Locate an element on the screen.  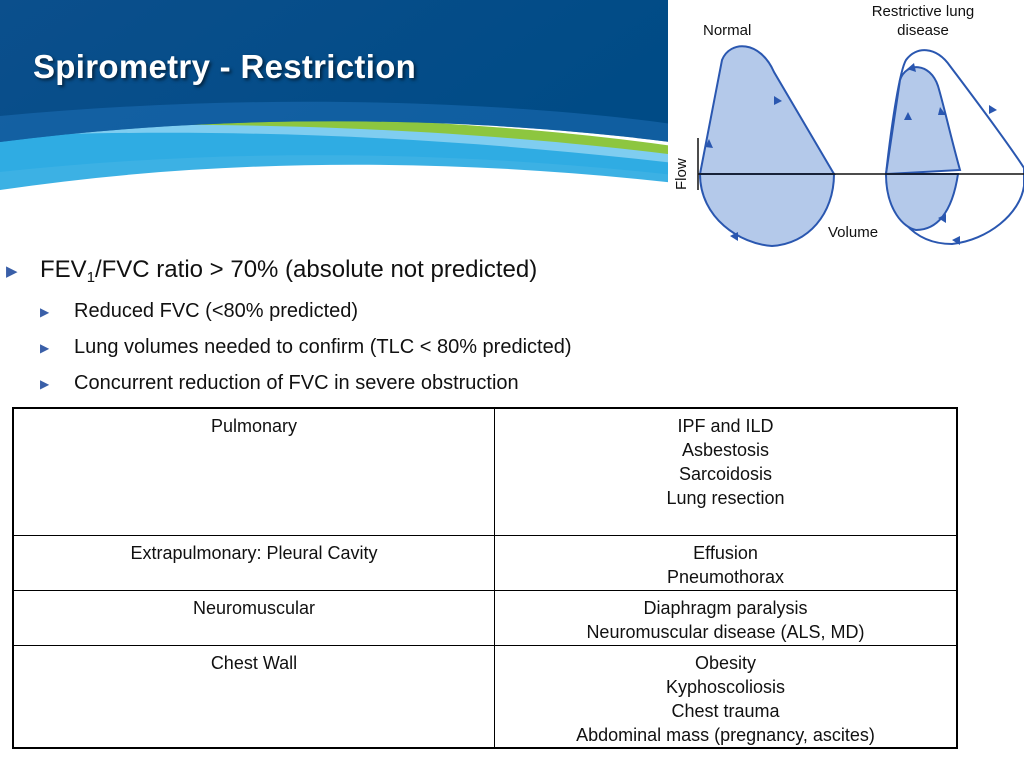
category-cell: Chest Wall is located at coordinates (253, 696).